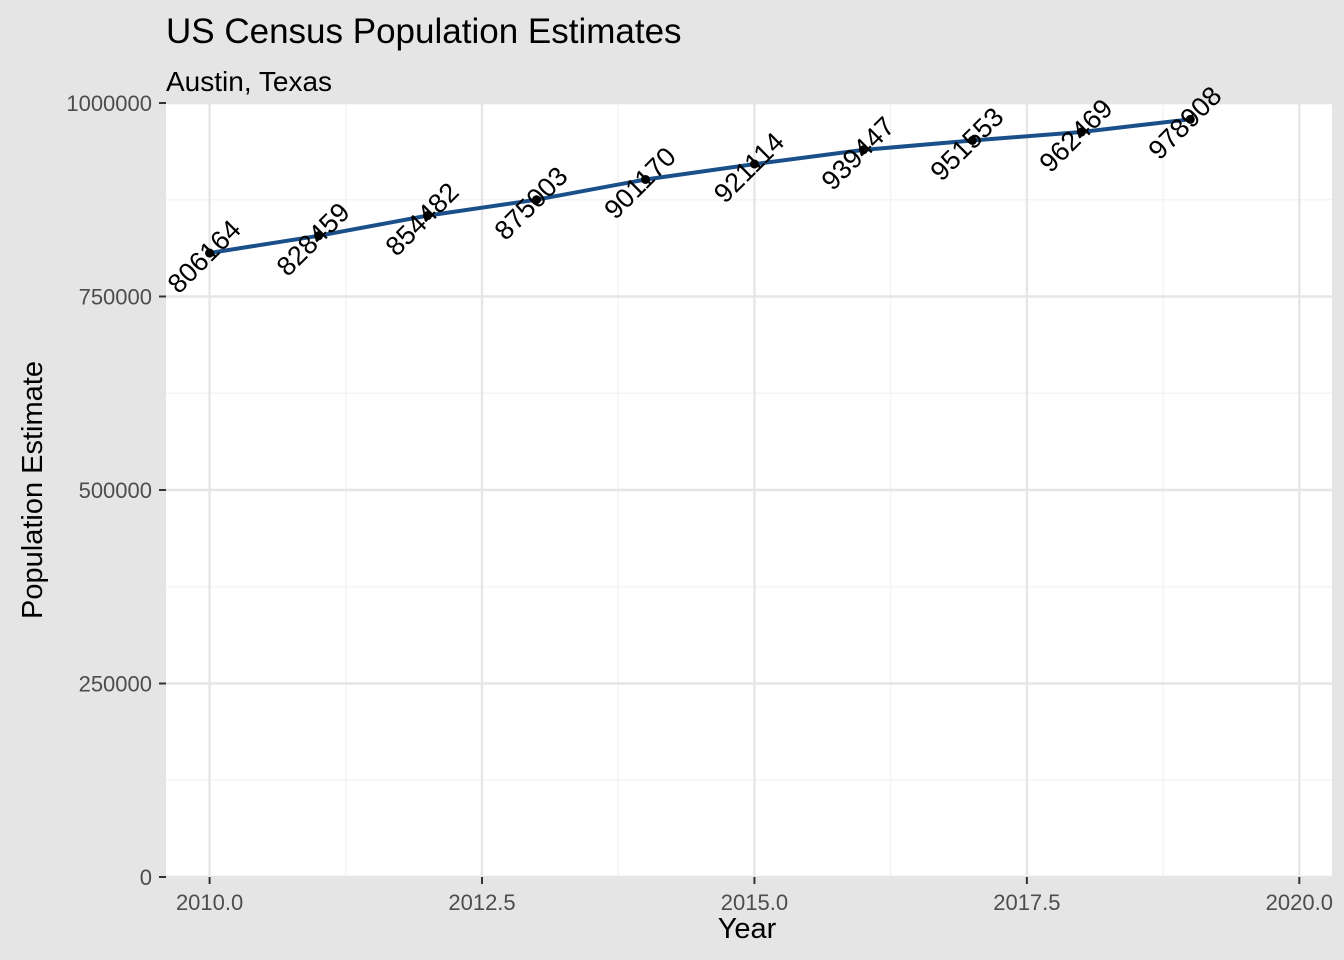 This screenshot has width=1344, height=960. Describe the element at coordinates (481, 902) in the screenshot. I see `x-tick-label: 2012.5` at that location.